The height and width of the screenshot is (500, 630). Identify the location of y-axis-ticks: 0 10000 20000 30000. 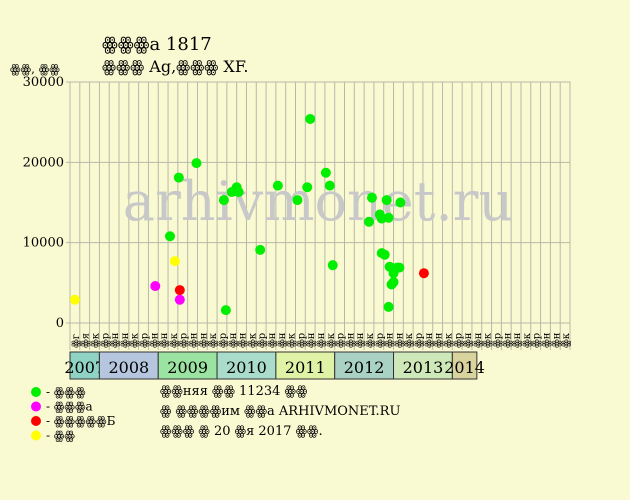
(43, 203).